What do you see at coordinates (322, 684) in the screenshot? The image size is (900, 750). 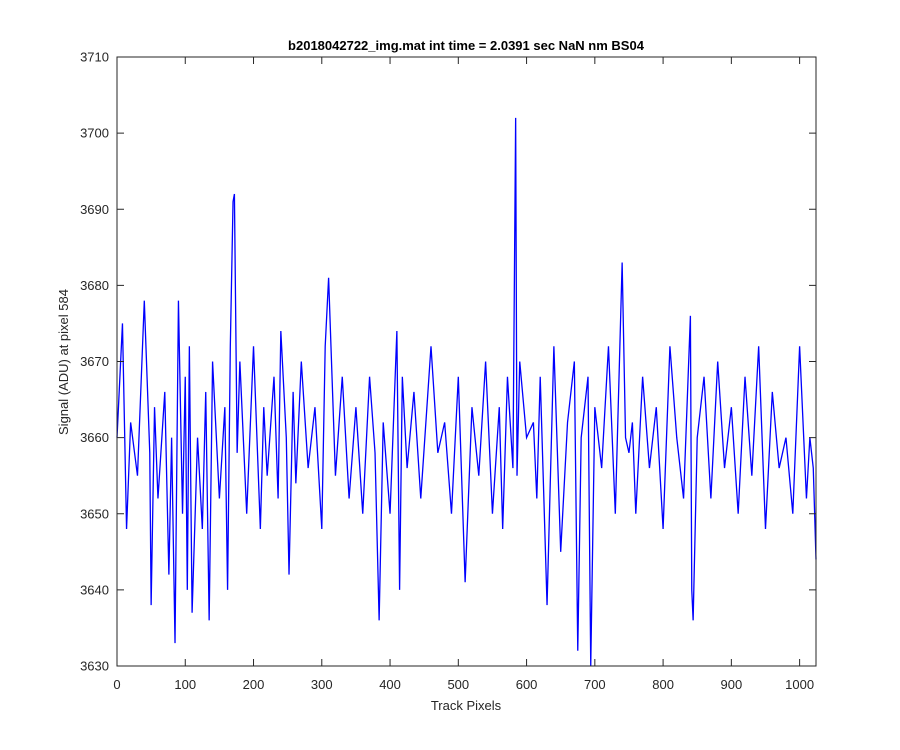 I see `x-tick-label: 300` at bounding box center [322, 684].